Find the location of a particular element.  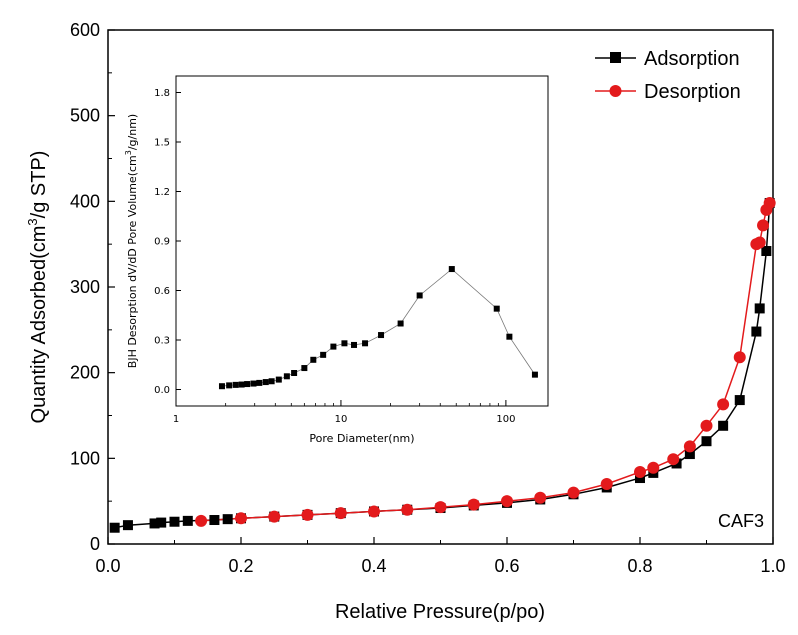

inset-y-axis-label-superscript: 3 is located at coordinates (128, 152).